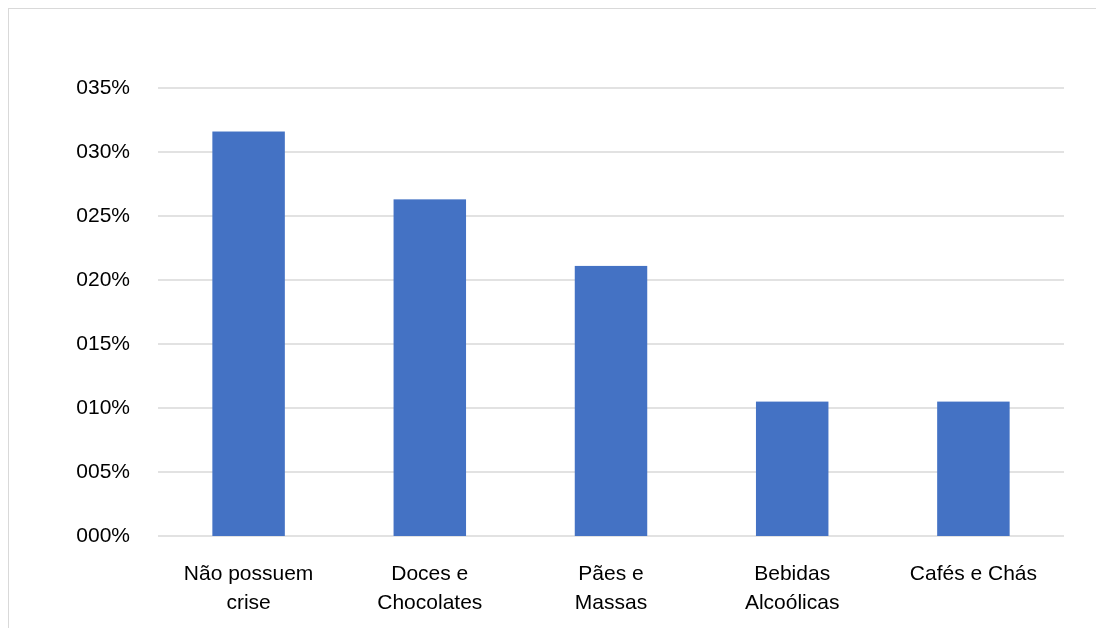  I want to click on y-tick-label: 005%, so click(103, 470).